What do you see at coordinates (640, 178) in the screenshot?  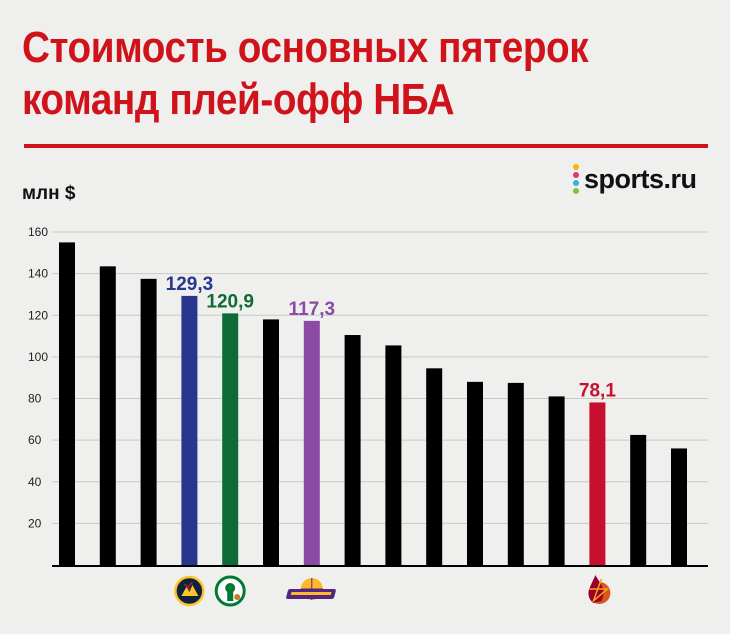 I see `logo-text: sports.ru` at bounding box center [640, 178].